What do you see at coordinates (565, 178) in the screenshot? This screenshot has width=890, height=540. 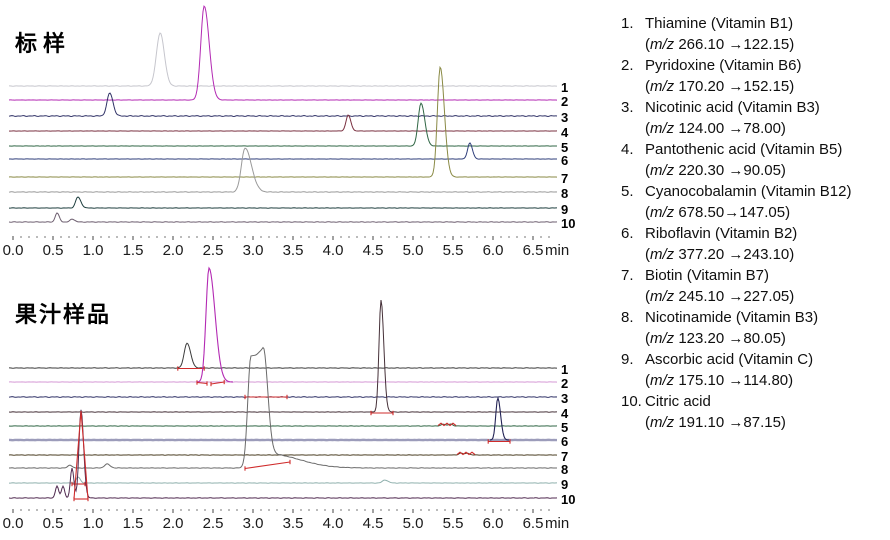 I see `trace-number-label: 7` at bounding box center [565, 178].